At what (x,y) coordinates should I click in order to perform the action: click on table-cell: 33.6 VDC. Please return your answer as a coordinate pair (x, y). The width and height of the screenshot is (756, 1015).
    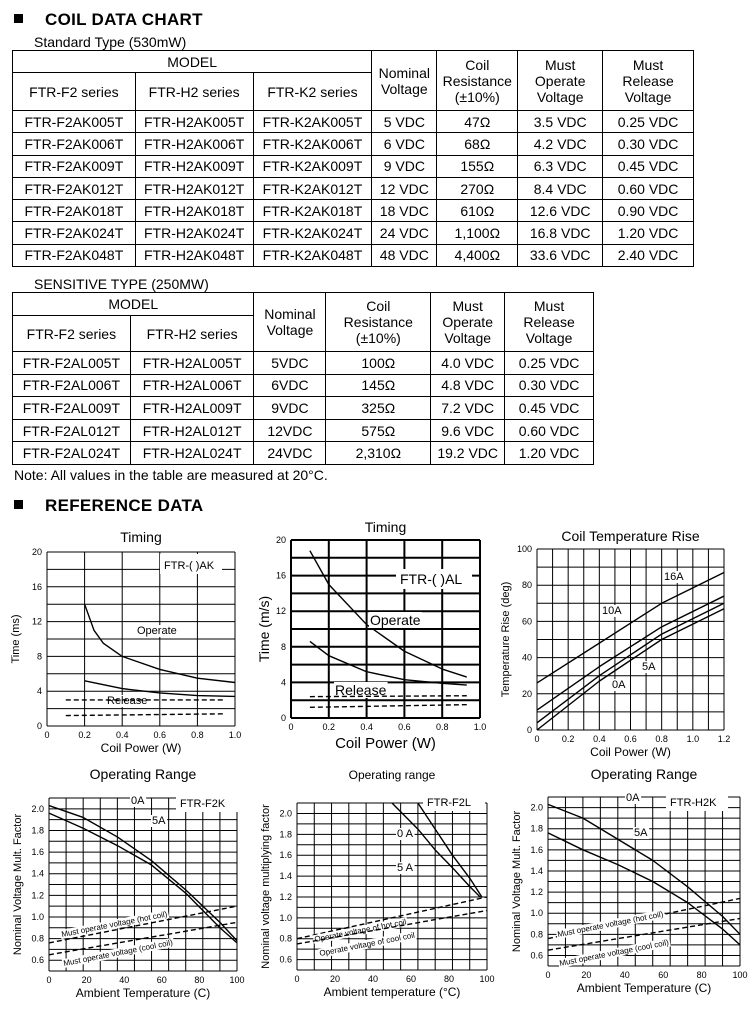
    Looking at the image, I should click on (560, 255).